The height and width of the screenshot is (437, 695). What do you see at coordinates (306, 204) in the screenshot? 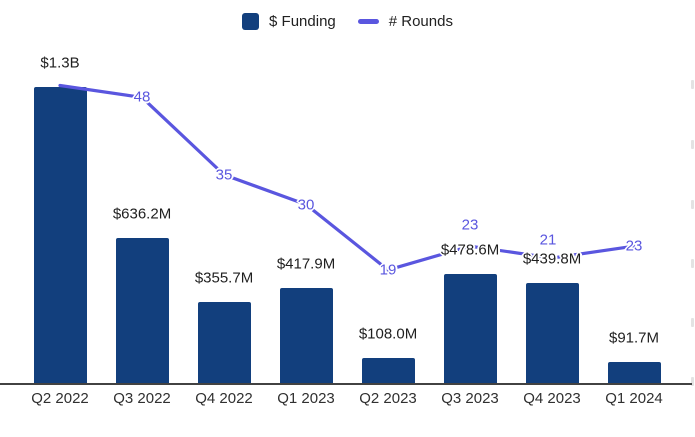
I see `rounds-value-label: 30` at bounding box center [306, 204].